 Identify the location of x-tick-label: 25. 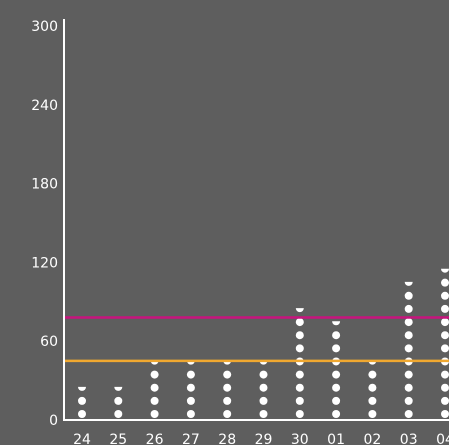
(118, 438).